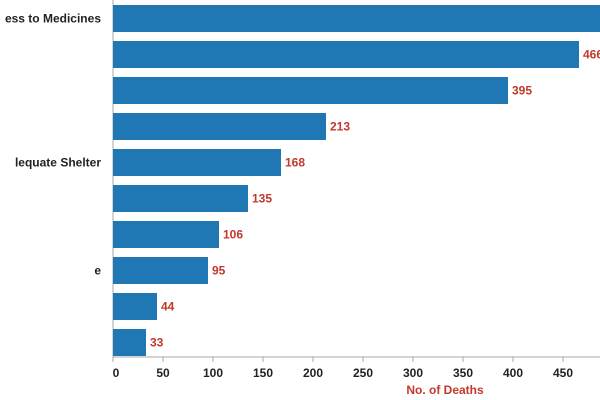  Describe the element at coordinates (213, 373) in the screenshot. I see `x-tick-label: 100` at that location.